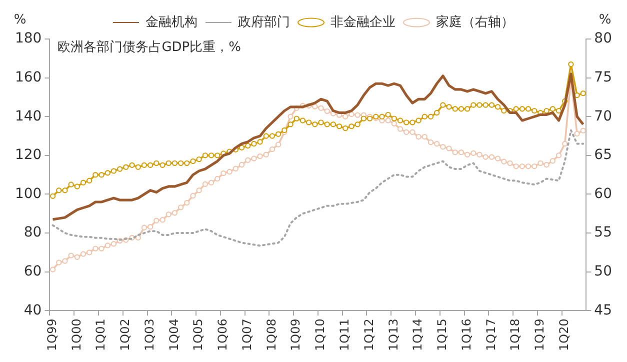 The image size is (627, 362). Describe the element at coordinates (539, 335) in the screenshot. I see `x-tick-label: 1Q19` at that location.